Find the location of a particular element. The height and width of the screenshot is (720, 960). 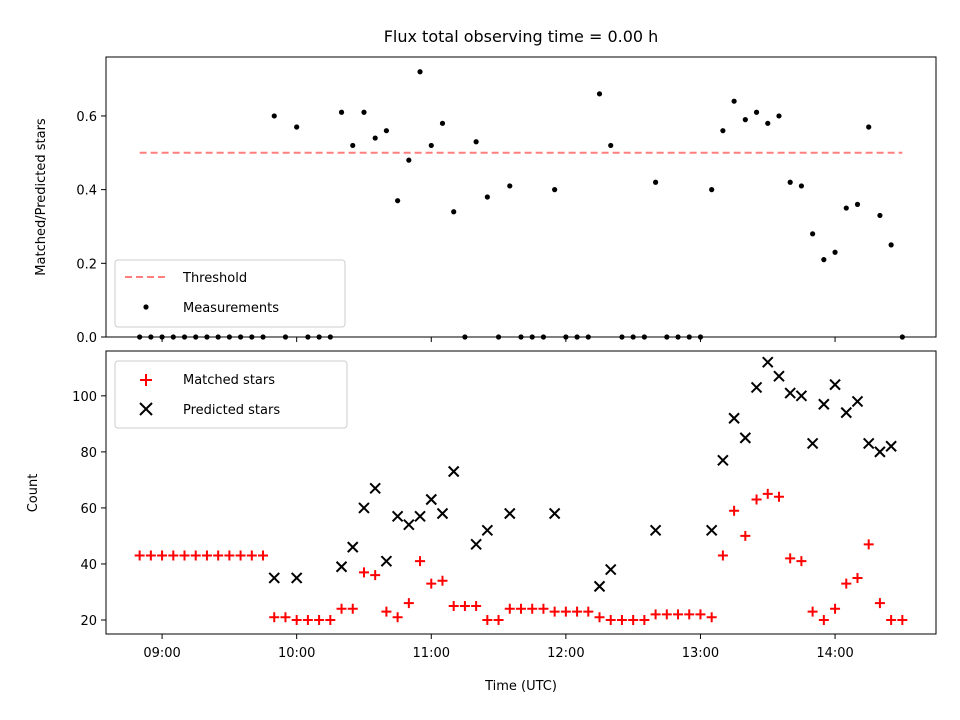

predicted-legend-swatch is located at coordinates (146, 409).